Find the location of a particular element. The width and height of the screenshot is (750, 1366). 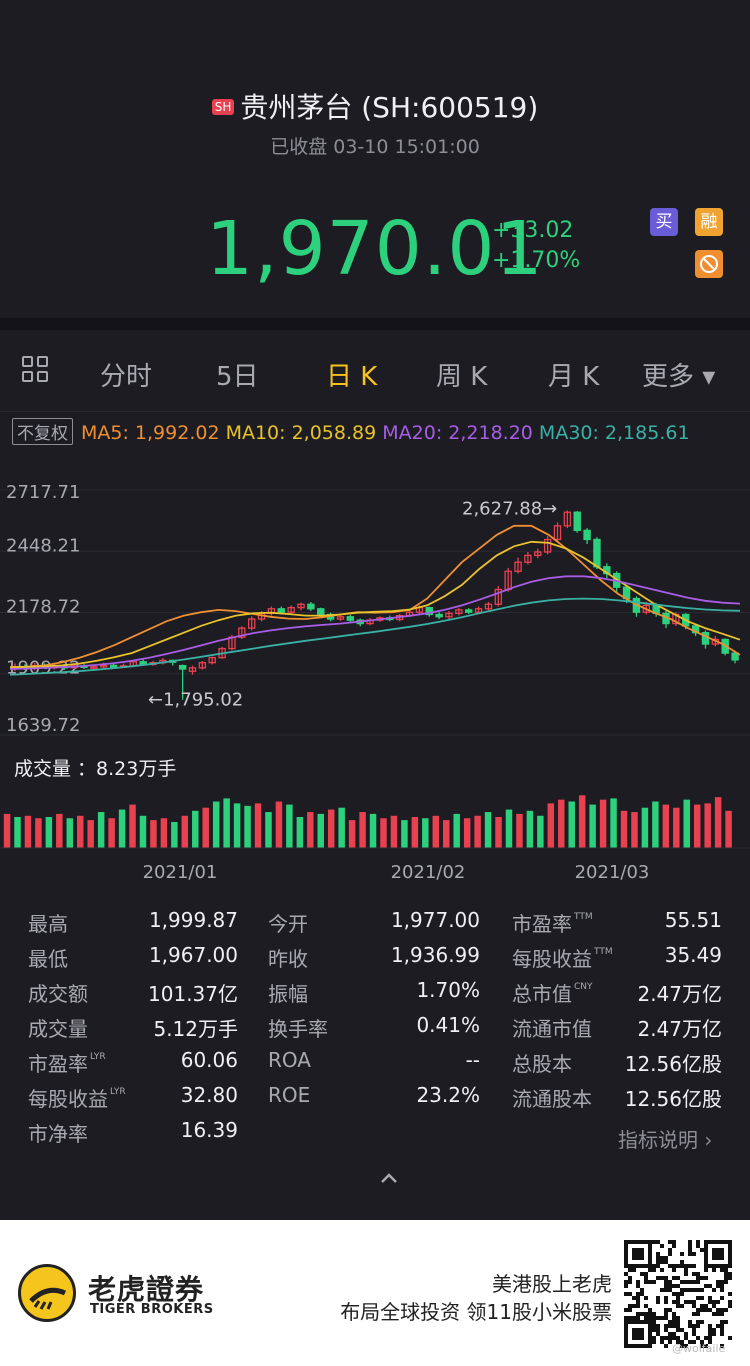

grid-icon is located at coordinates (36, 370).